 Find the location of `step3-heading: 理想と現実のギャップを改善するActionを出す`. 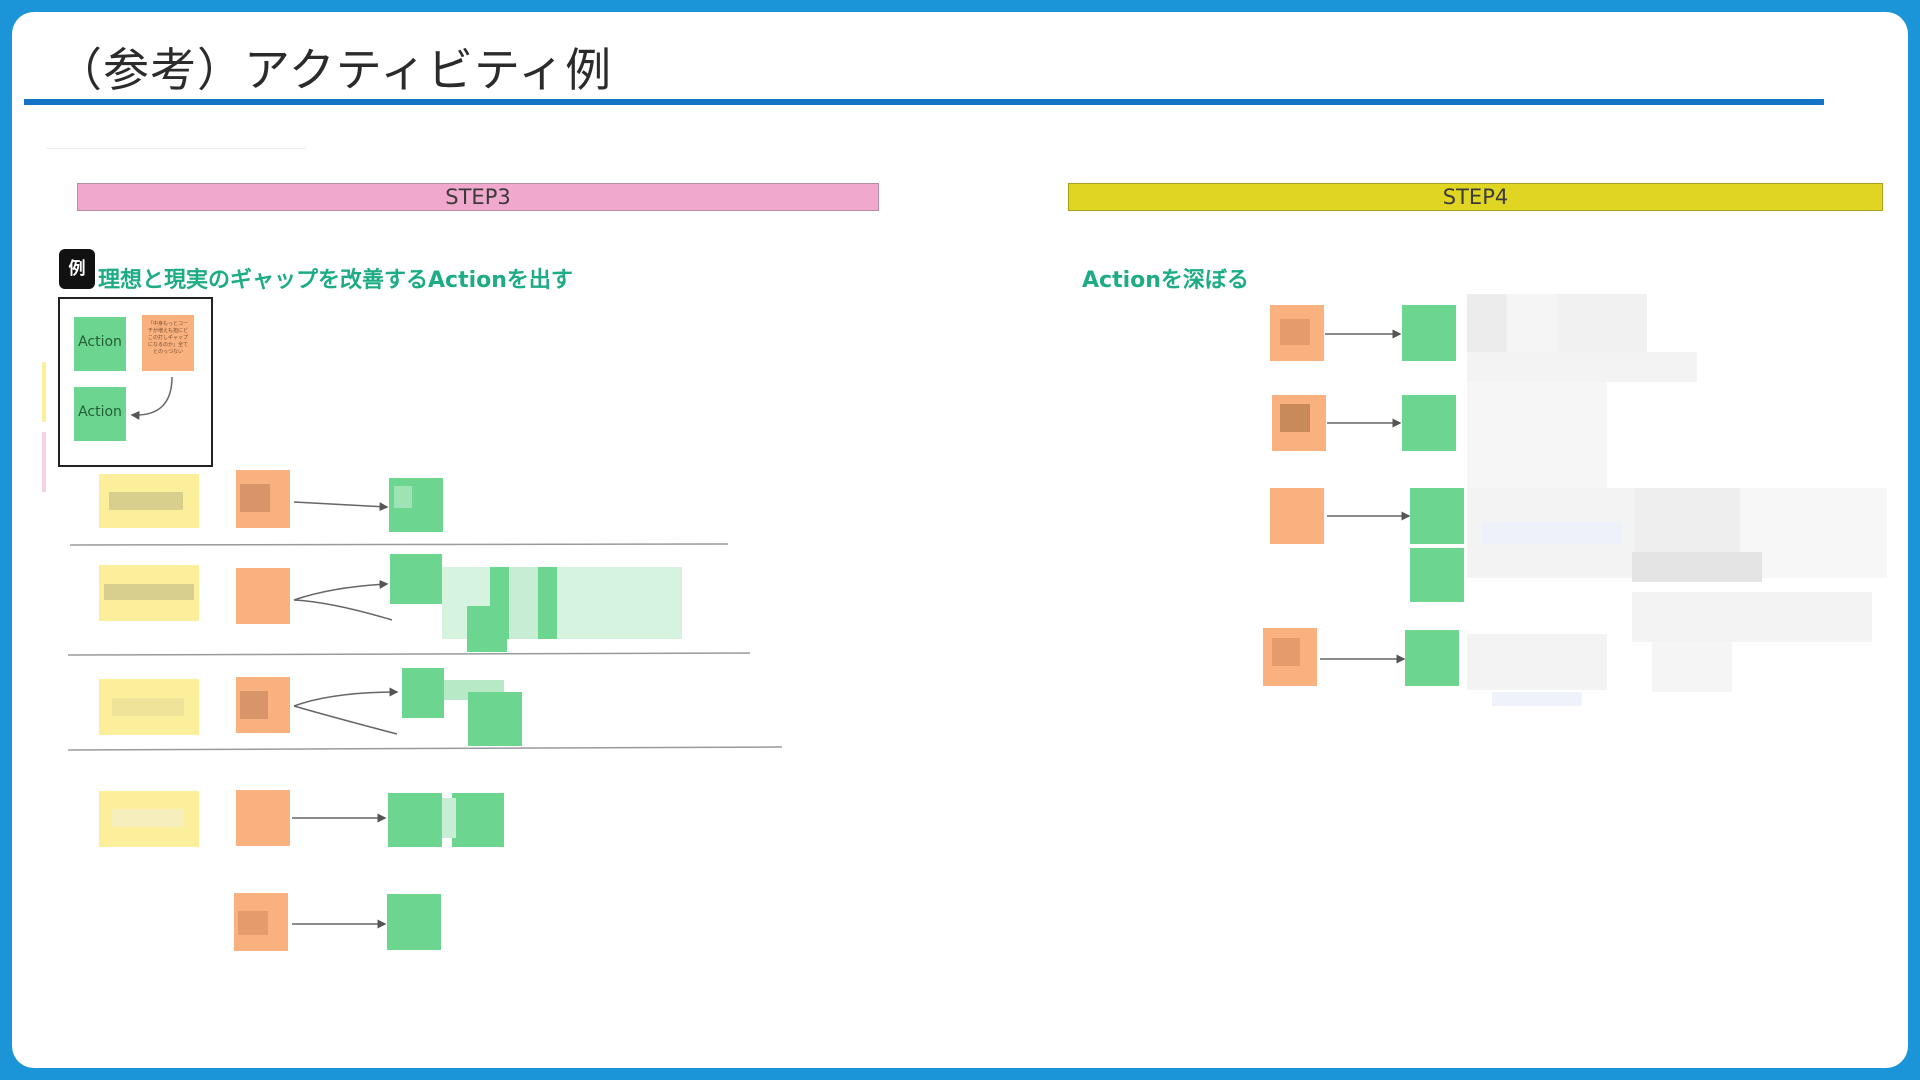

step3-heading: 理想と現実のギャップを改善するActionを出す is located at coordinates (335, 280).